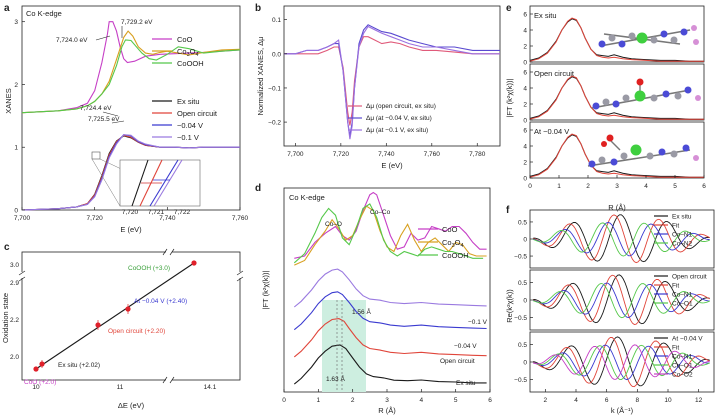  Describe the element at coordinates (36, 369) in the screenshot. I see `c-point-CoO` at that location.